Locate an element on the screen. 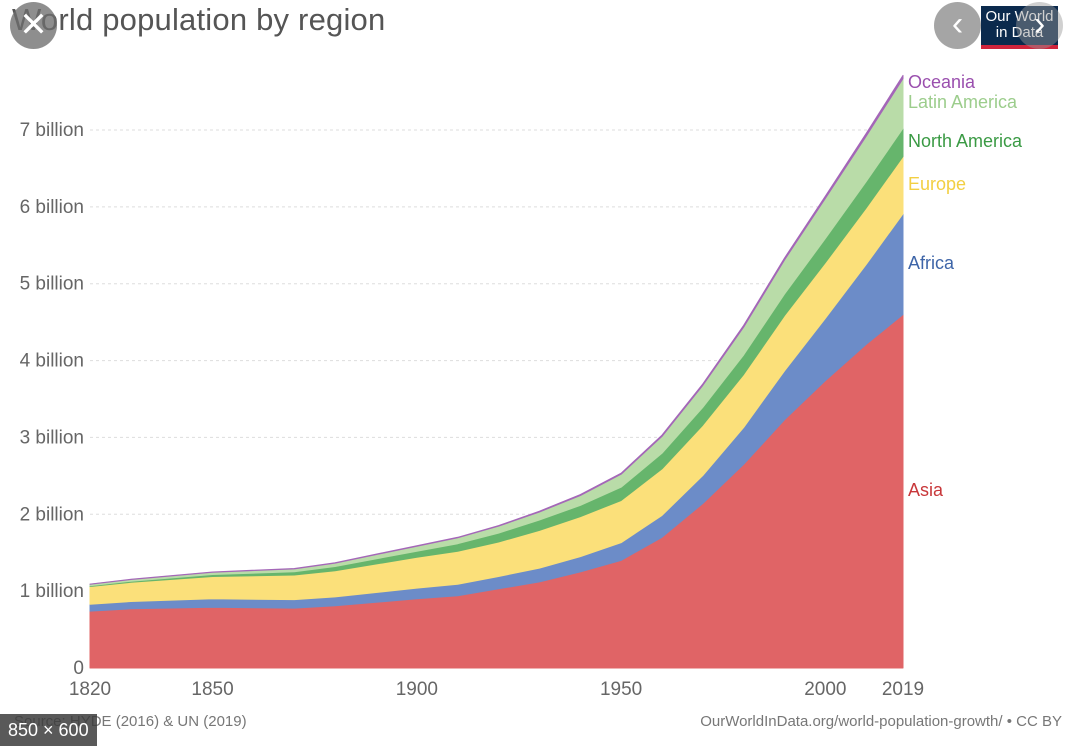 The height and width of the screenshot is (746, 1080). y-tick-label: 3 billion is located at coordinates (52, 437).